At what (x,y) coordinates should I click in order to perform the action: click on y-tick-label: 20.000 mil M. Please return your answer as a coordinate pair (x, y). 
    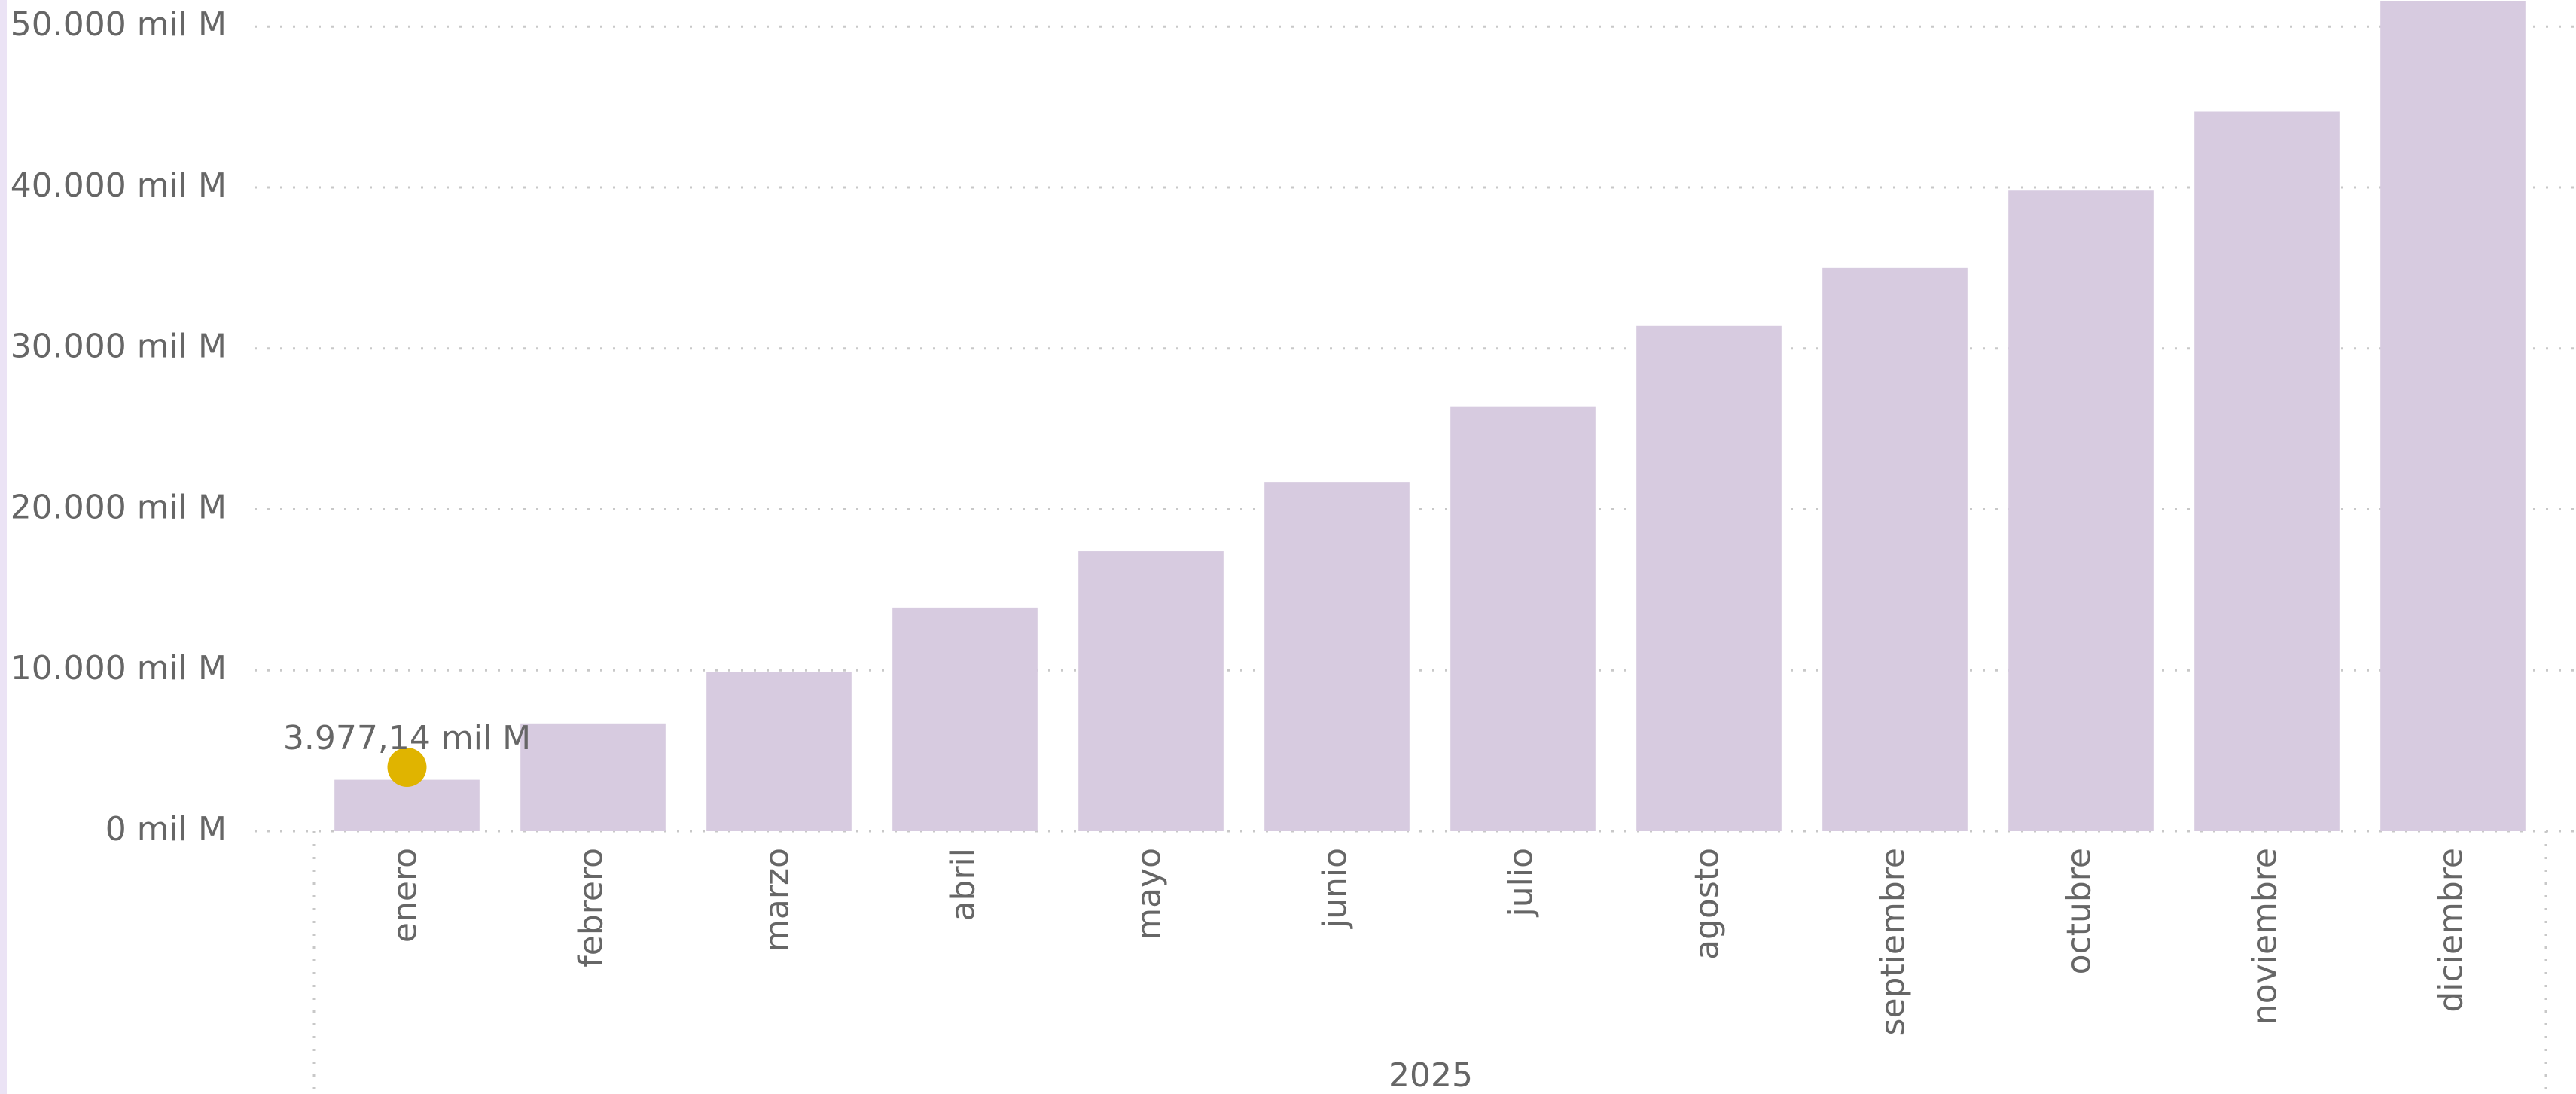
    Looking at the image, I should click on (119, 507).